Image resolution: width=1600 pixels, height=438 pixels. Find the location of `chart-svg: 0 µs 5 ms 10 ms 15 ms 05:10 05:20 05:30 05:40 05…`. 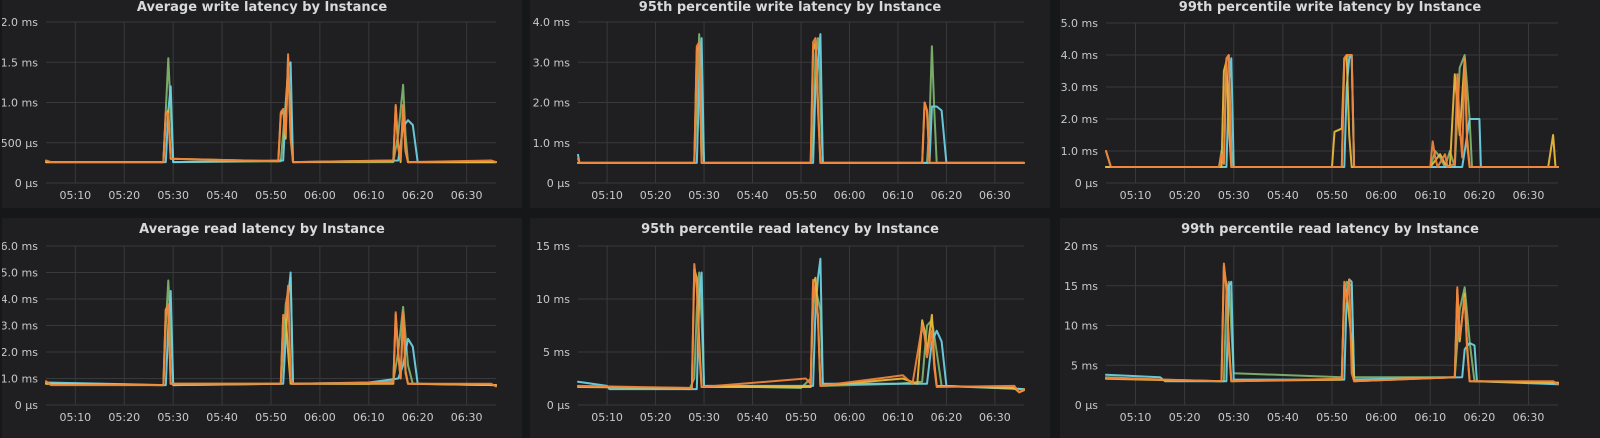

chart-svg: 0 µs 5 ms 10 ms 15 ms 05:10 05:20 05:30 05:40 05… is located at coordinates (780, 332).